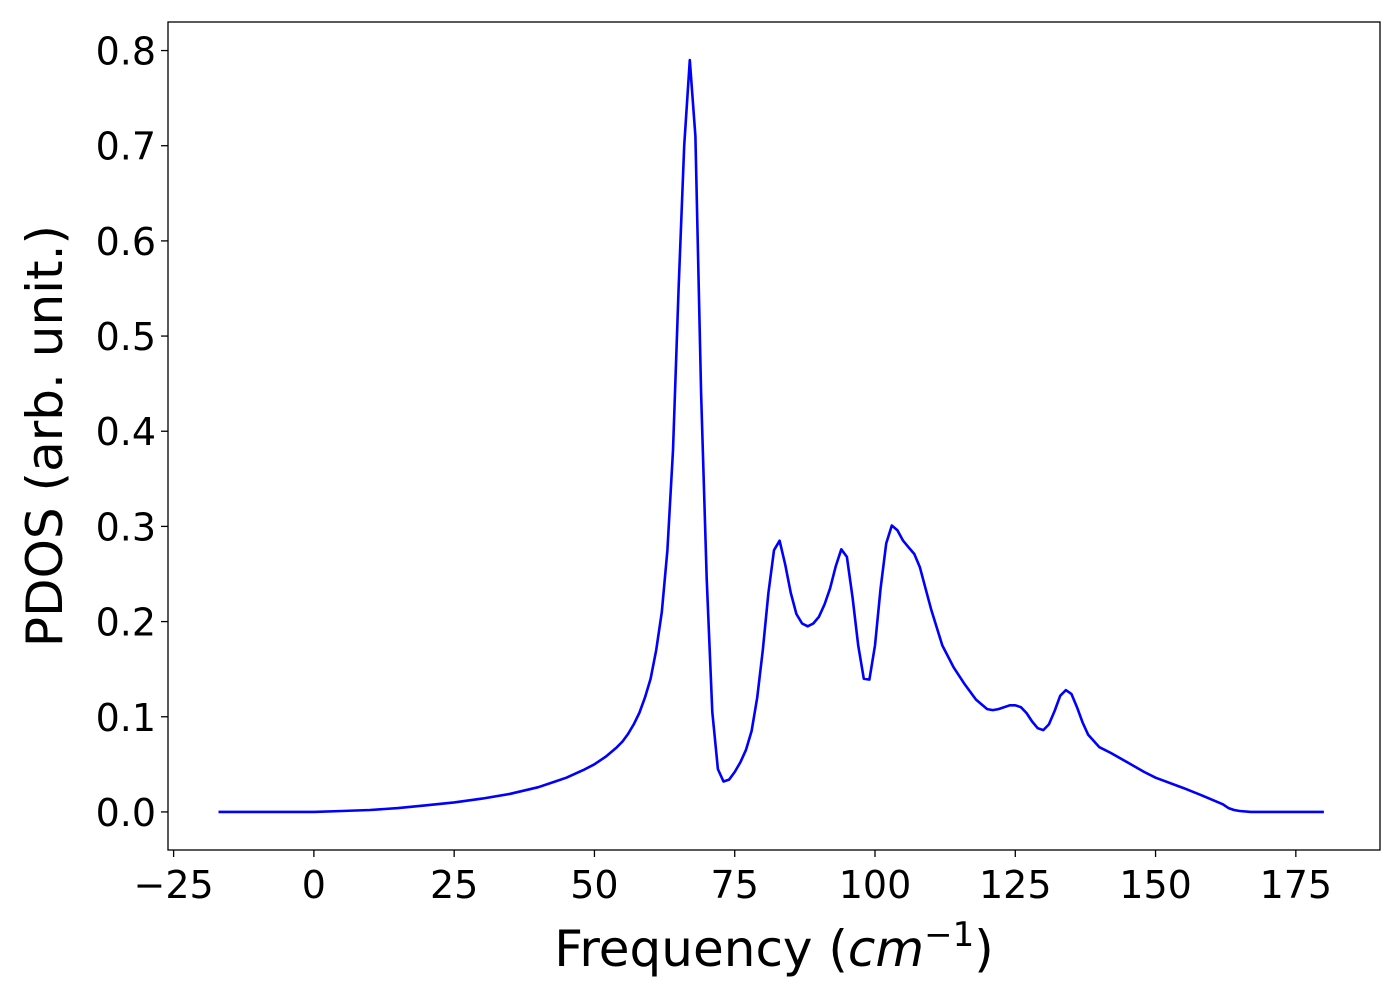  Describe the element at coordinates (126, 52) in the screenshot. I see `y-tick-label: 0.8` at that location.